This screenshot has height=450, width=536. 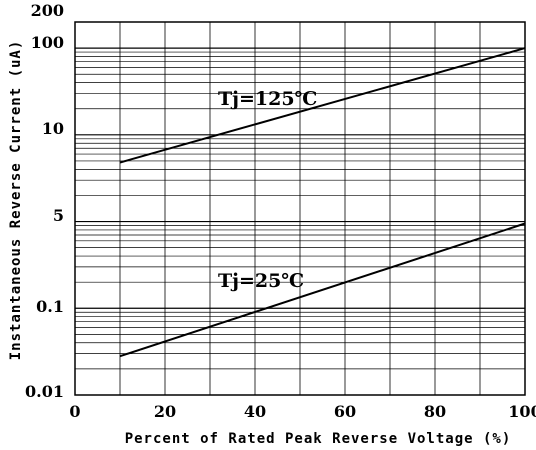 I want to click on y-tick-label: 10, so click(x=53, y=128).